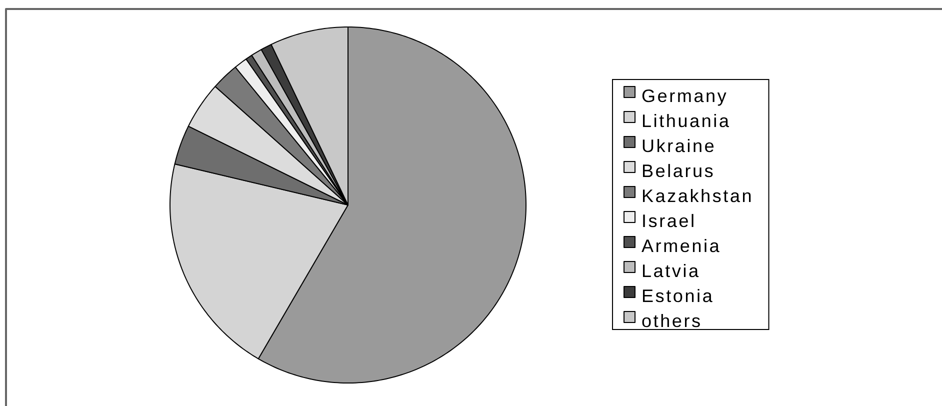 The image size is (942, 406). I want to click on legend-label: Belarus, so click(677, 171).